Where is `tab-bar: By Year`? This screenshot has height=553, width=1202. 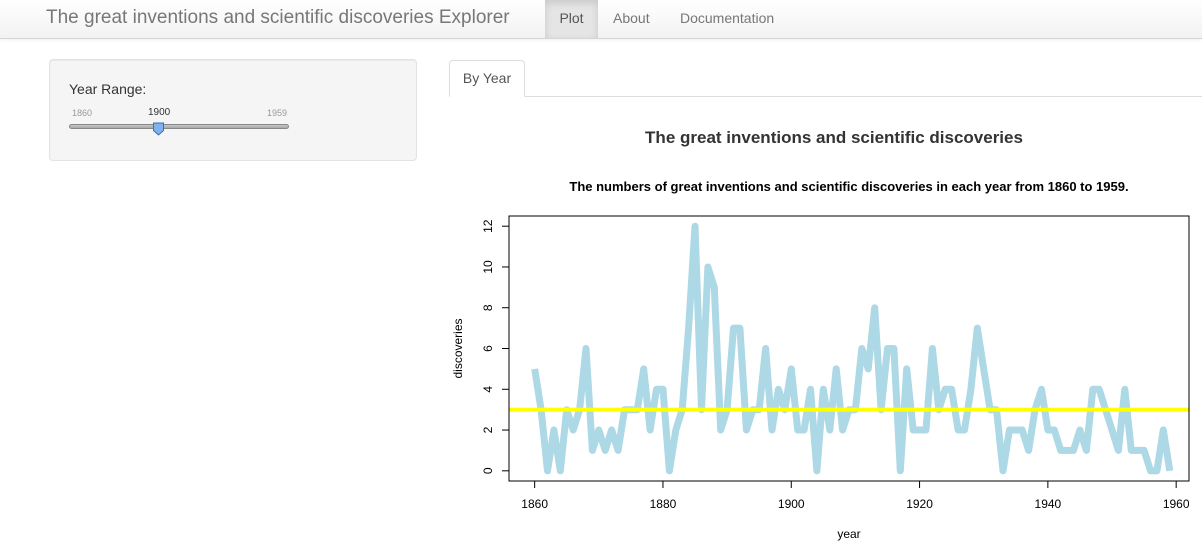
tab-bar: By Year is located at coordinates (825, 78).